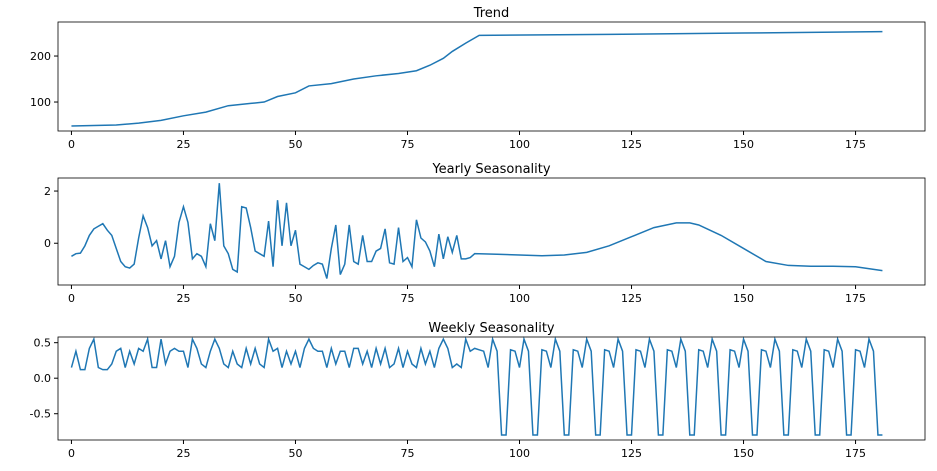 This screenshot has height=471, width=937. I want to click on y-tick-label: 0.5, so click(43, 343).